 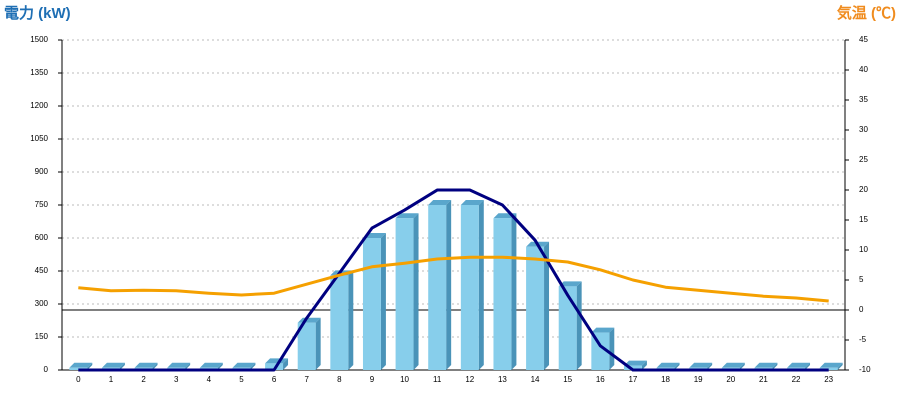 I want to click on y2-tick-label: 5, so click(x=861, y=279).